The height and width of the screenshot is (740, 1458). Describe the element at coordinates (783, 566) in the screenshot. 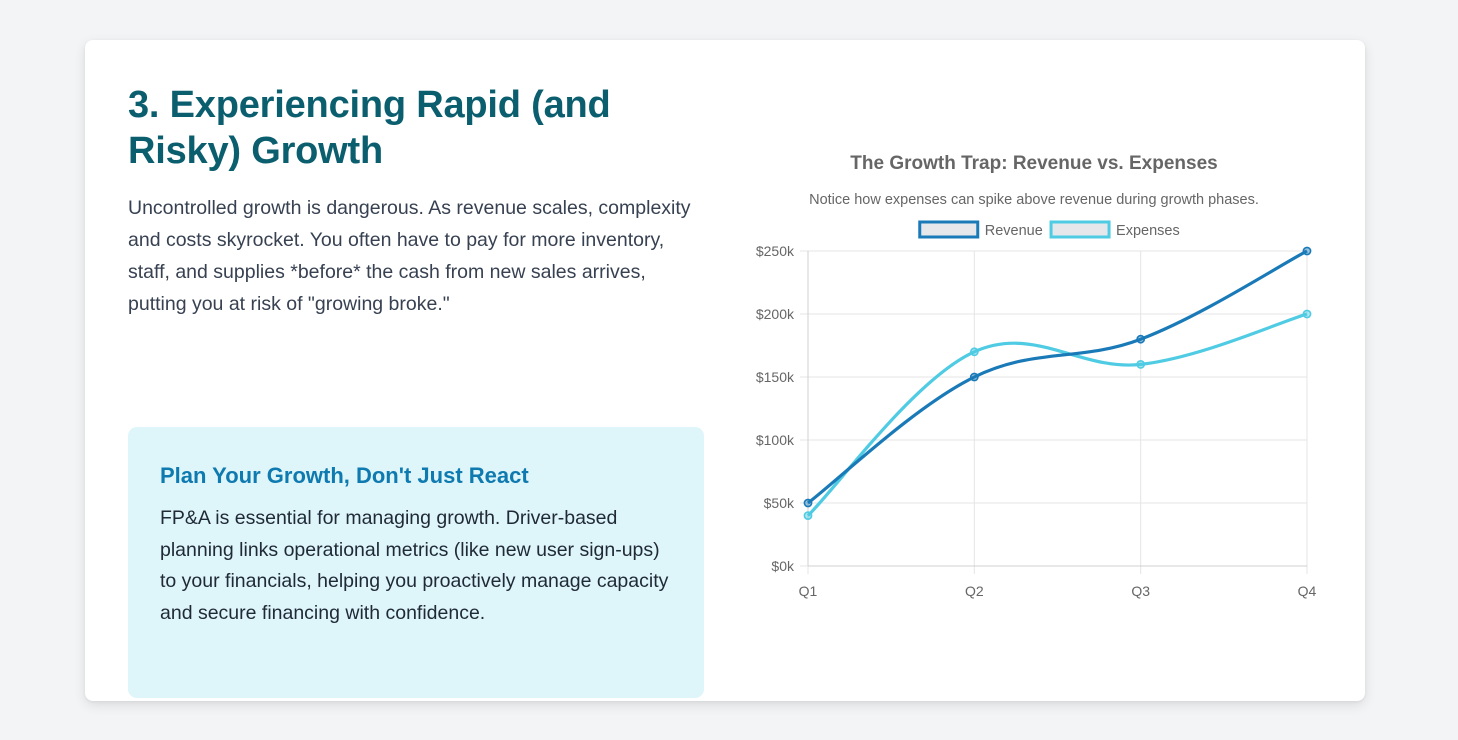

I see `y-tick-label: $0k` at that location.